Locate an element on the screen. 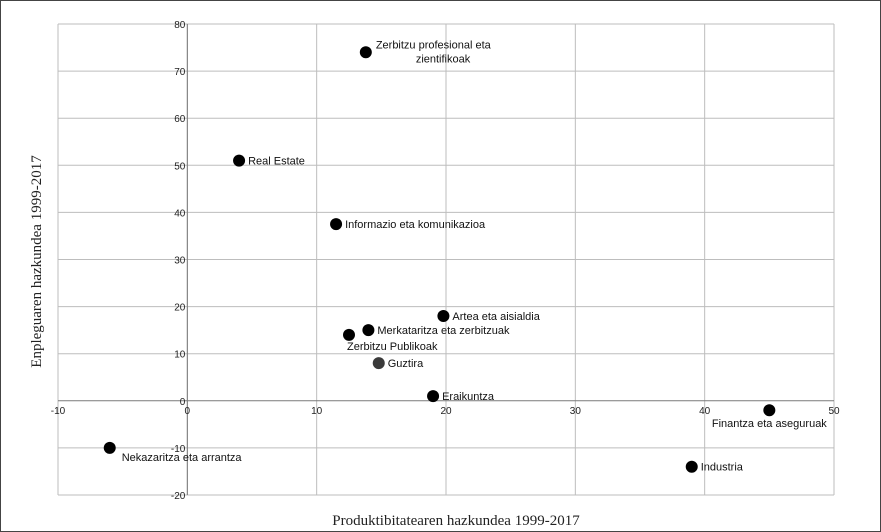 Image resolution: width=881 pixels, height=532 pixels. x-tick-label: 30 is located at coordinates (576, 411).